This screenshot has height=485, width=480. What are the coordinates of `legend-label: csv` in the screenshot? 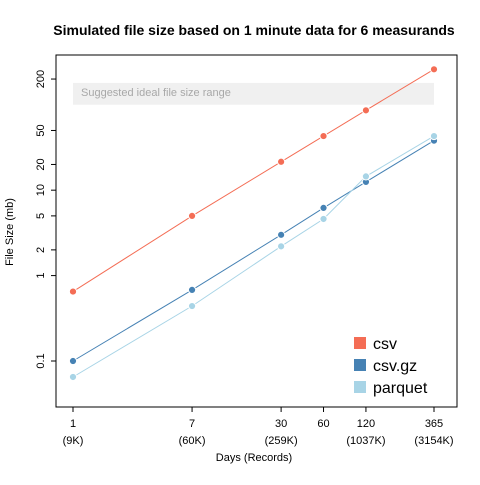 It's located at (385, 344).